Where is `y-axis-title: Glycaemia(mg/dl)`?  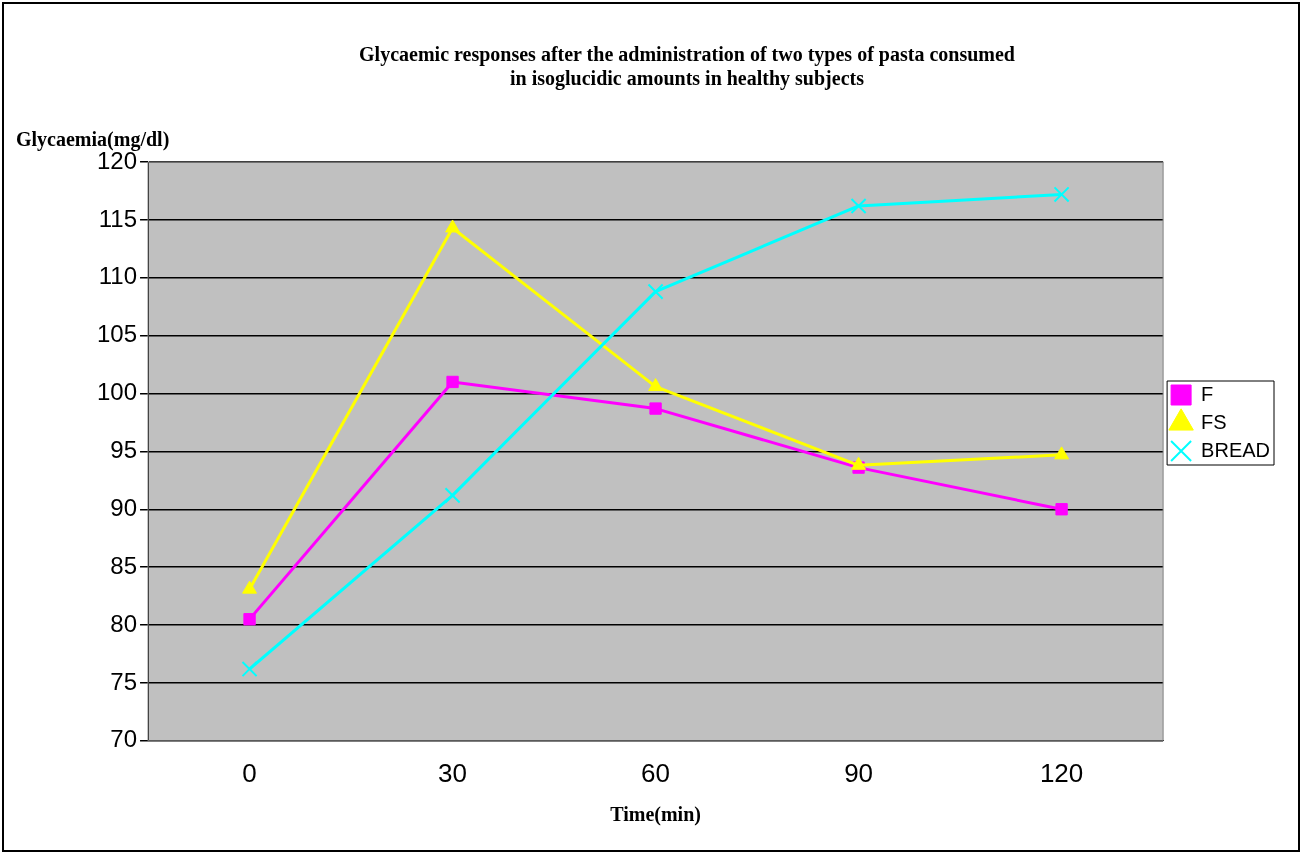 y-axis-title: Glycaemia(mg/dl) is located at coordinates (93, 139).